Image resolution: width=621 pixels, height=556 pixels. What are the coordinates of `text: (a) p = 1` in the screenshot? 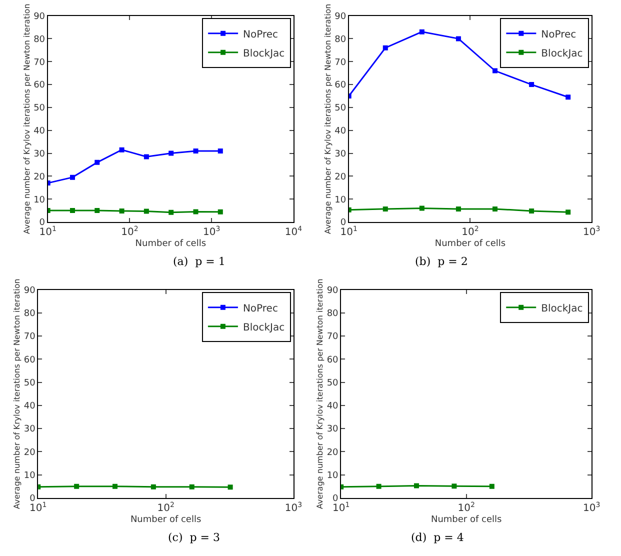 It's located at (199, 261).